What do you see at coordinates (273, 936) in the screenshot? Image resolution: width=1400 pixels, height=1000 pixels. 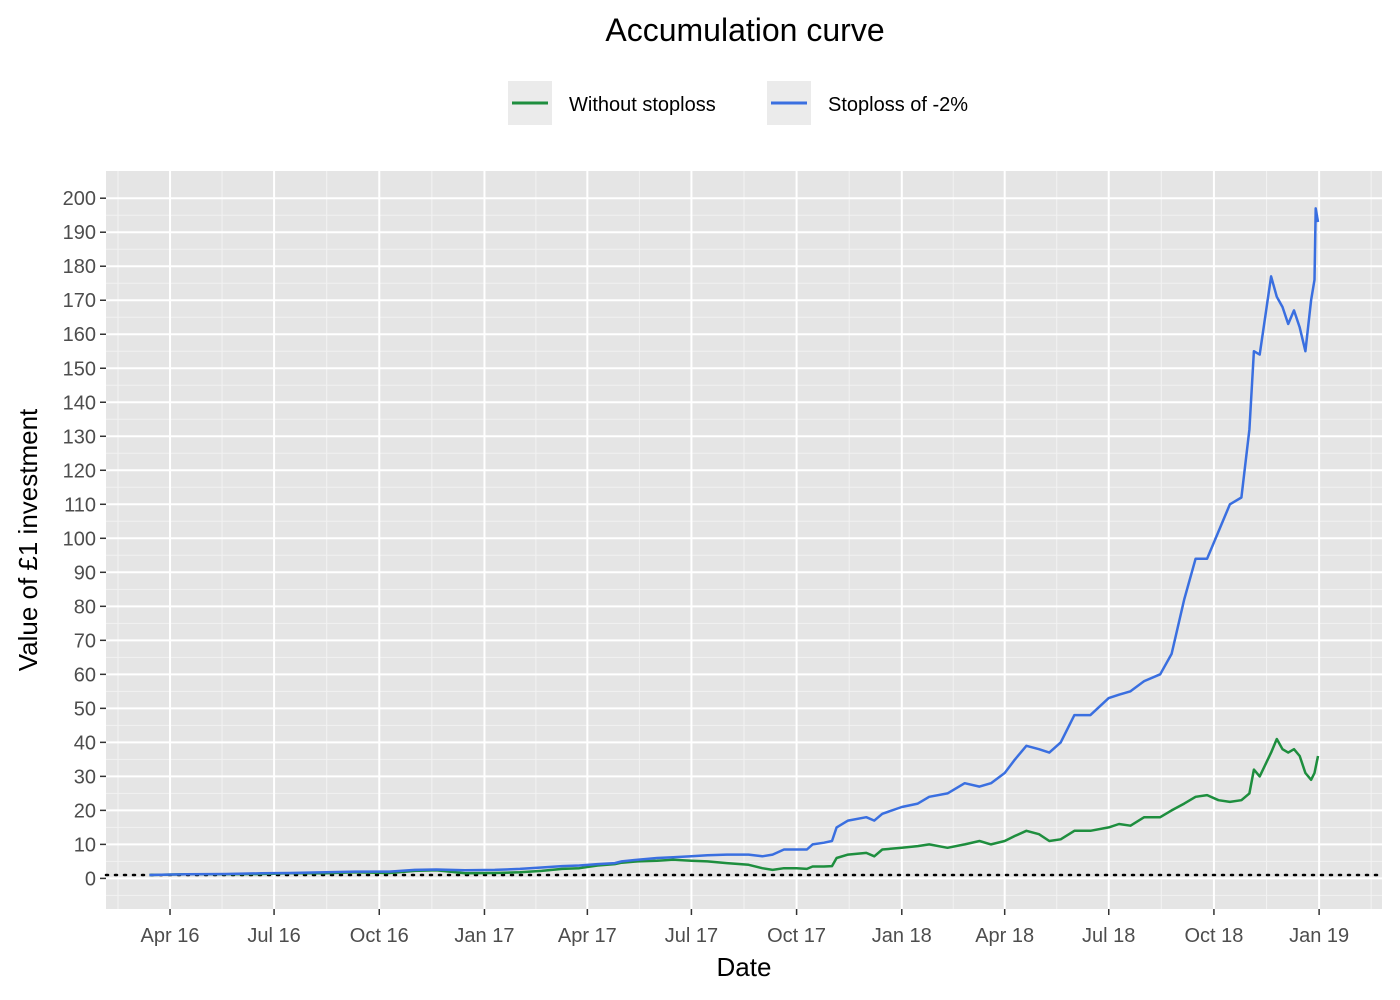 I see `x-tick-label: Jul 16` at bounding box center [273, 936].